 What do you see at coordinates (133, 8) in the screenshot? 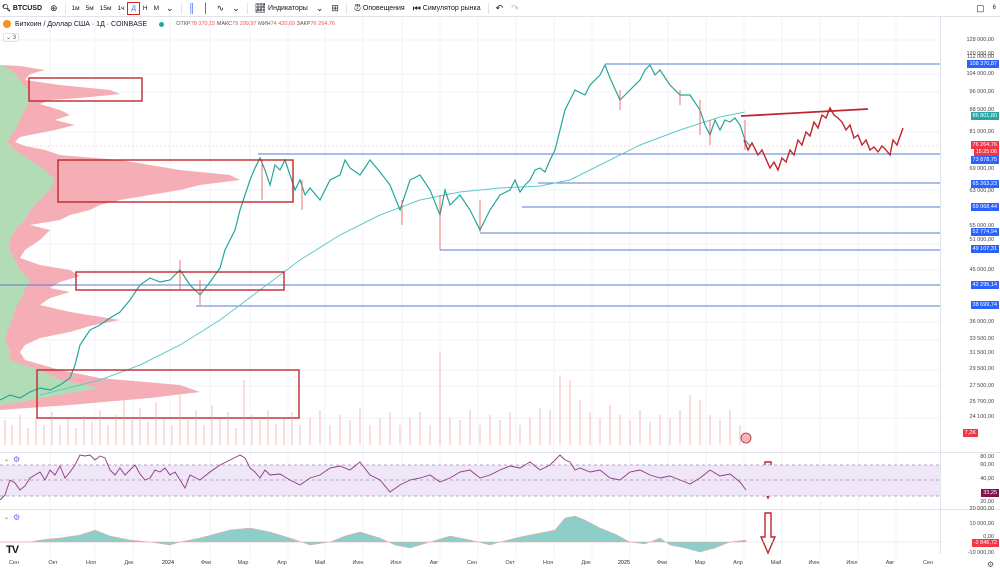
I see `timeframe-day: Д` at bounding box center [133, 8].